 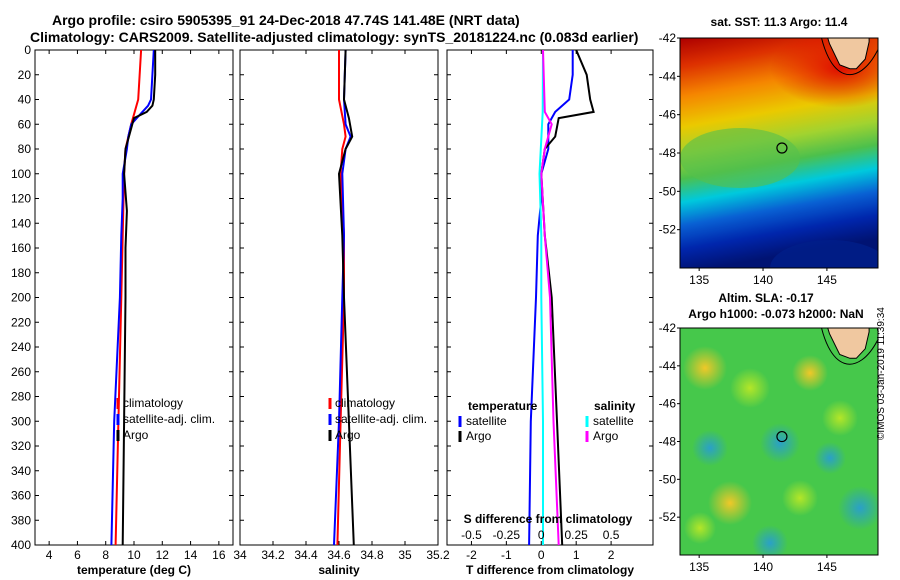 I want to click on x-axis-label: salinity, so click(x=339, y=570).